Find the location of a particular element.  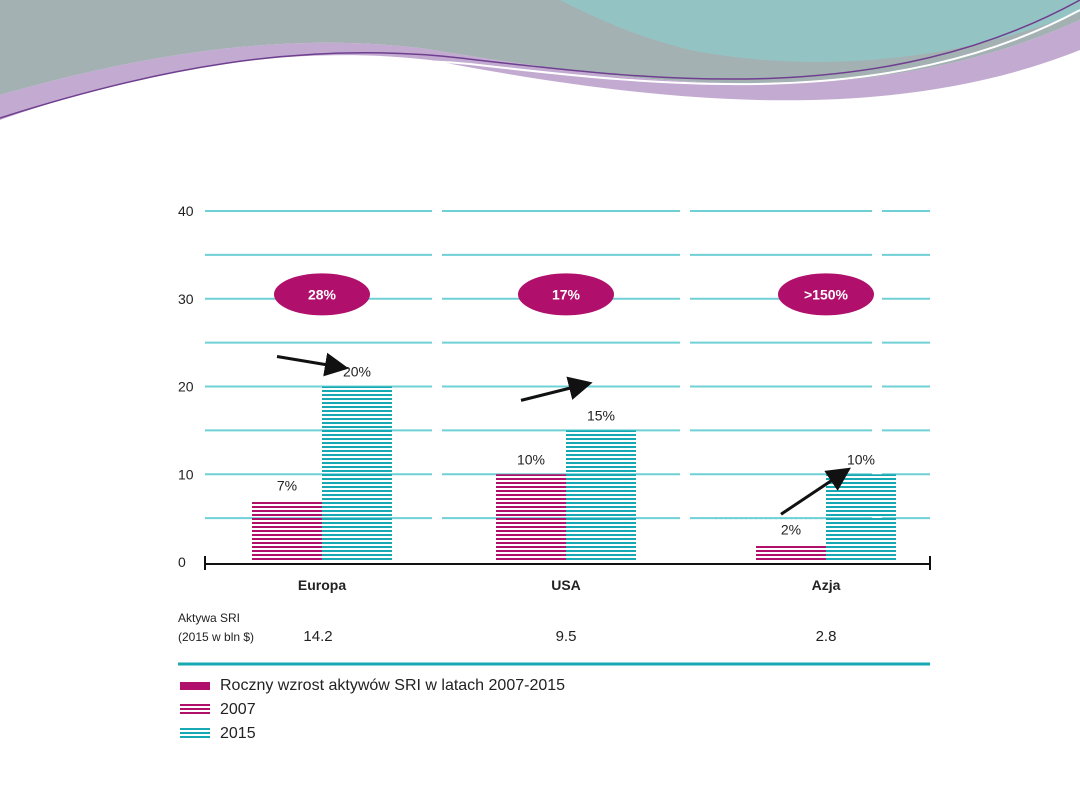

growth-bubble-label: 17% is located at coordinates (566, 294).